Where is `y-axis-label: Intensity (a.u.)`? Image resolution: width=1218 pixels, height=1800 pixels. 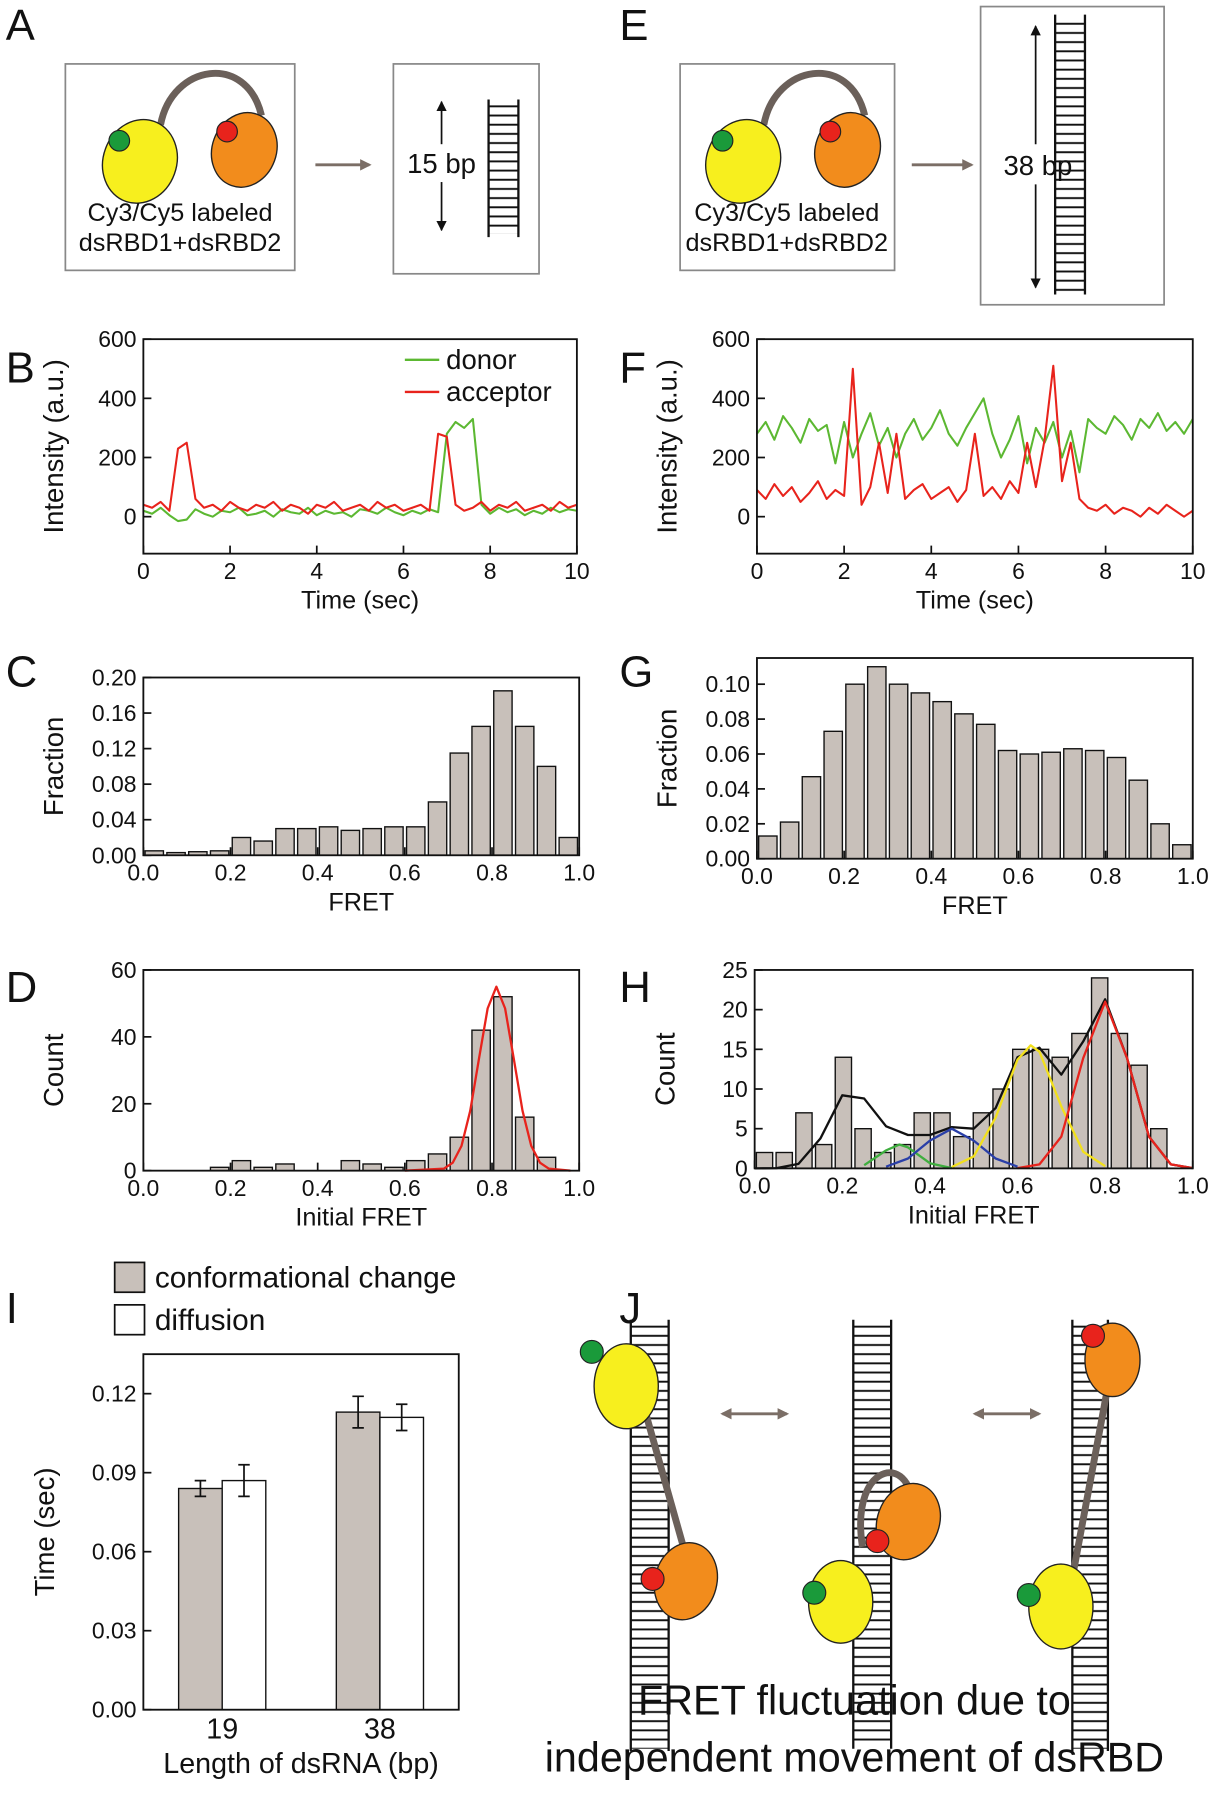
y-axis-label: Intensity (a.u.) is located at coordinates (53, 446).